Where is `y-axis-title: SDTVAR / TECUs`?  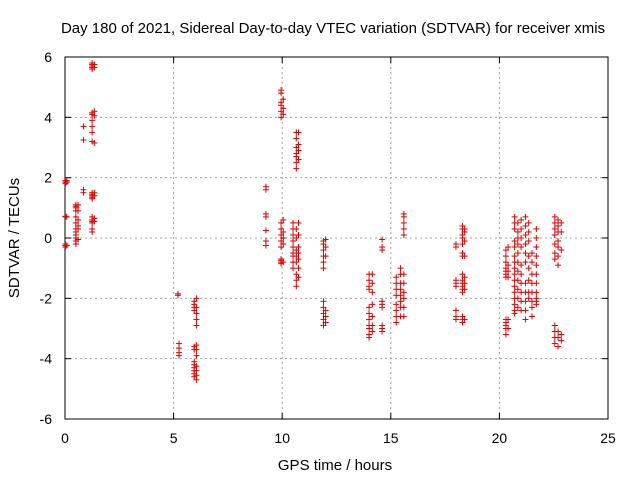 y-axis-title: SDTVAR / TECUs is located at coordinates (14, 238).